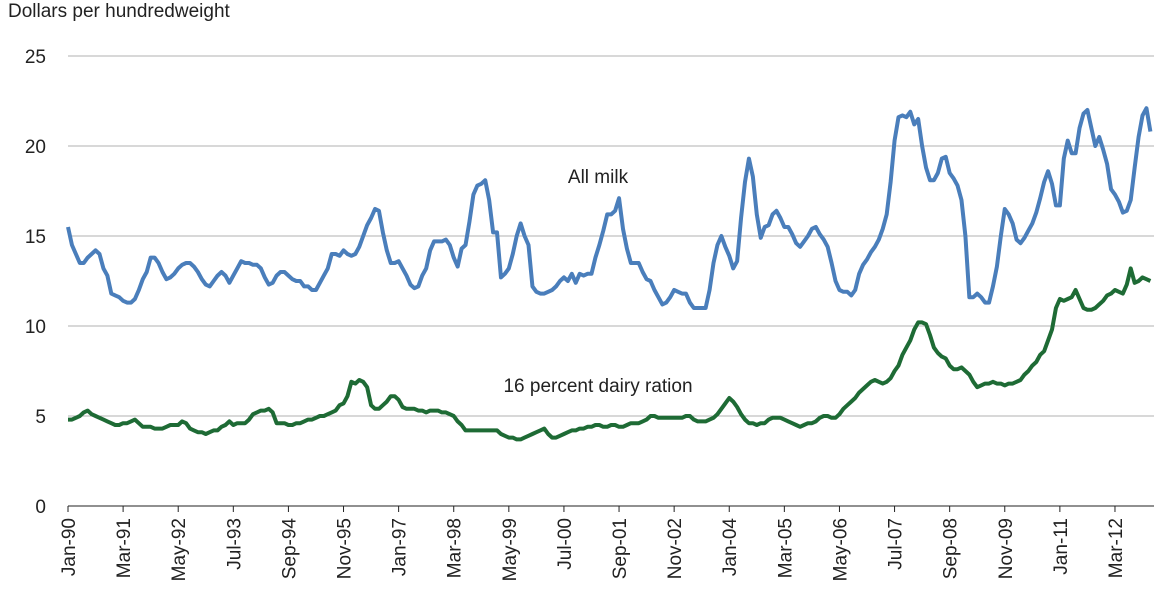  Describe the element at coordinates (179, 549) in the screenshot. I see `x-tick-label: May-92` at that location.